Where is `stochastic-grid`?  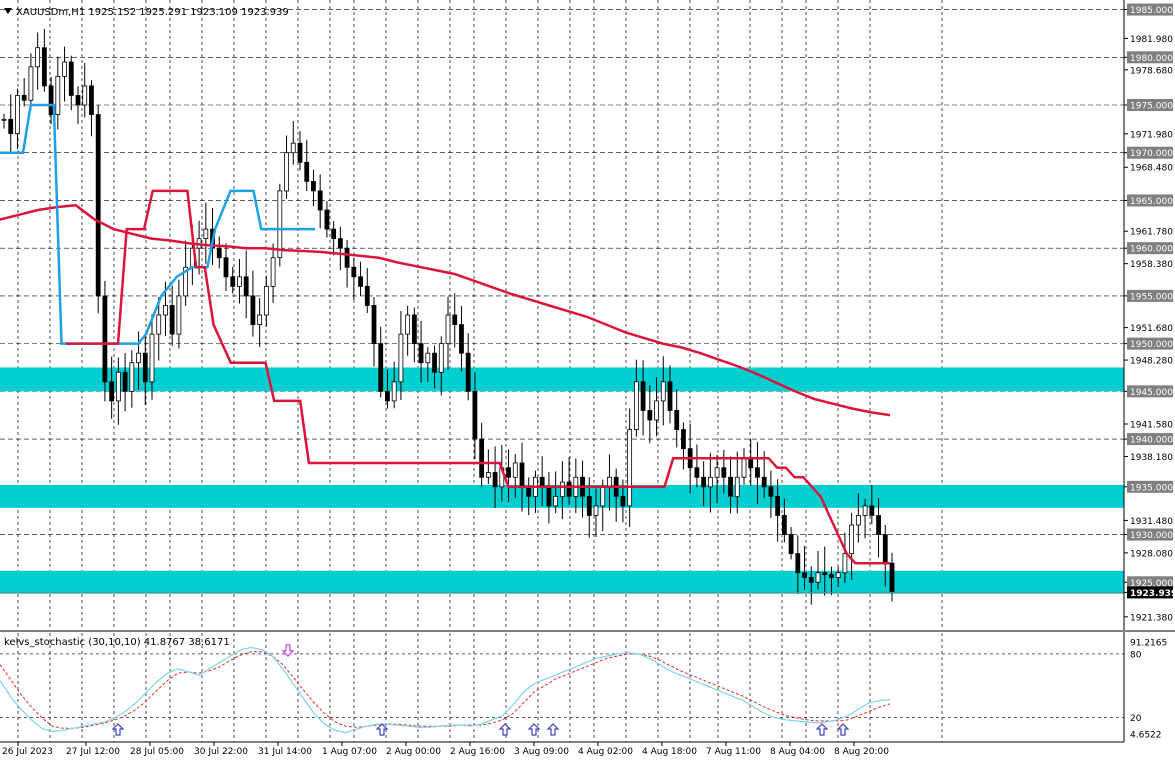 stochastic-grid is located at coordinates (562, 687).